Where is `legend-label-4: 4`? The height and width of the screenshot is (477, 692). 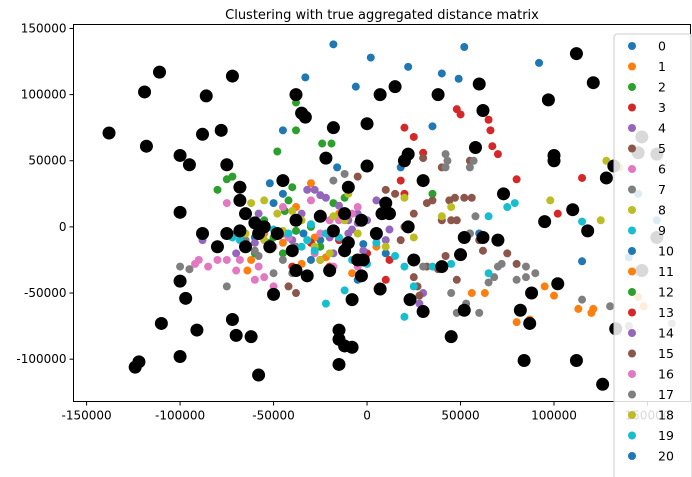 legend-label-4: 4 is located at coordinates (662, 128).